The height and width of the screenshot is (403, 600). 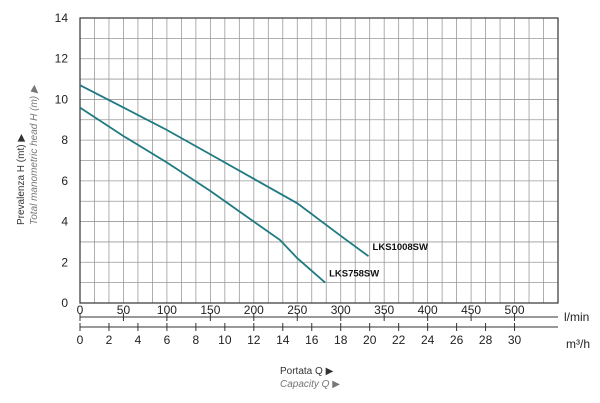 What do you see at coordinates (80, 340) in the screenshot?
I see `x-tick-label-m3h: 0` at bounding box center [80, 340].